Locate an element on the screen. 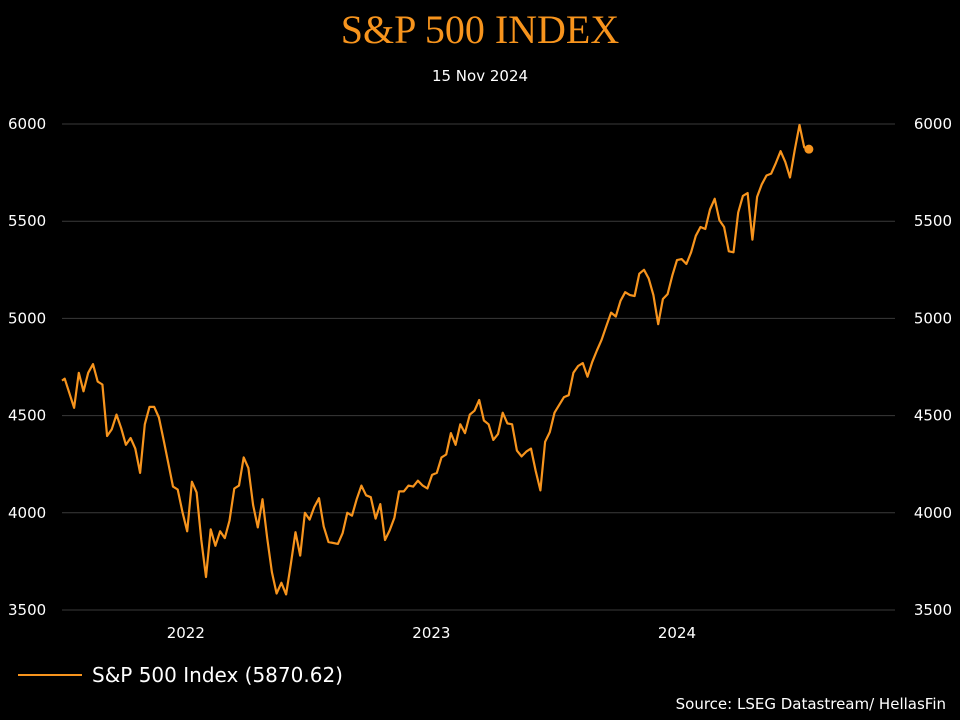 Image resolution: width=960 pixels, height=720 pixels. y-tick-label-right: 4000 is located at coordinates (933, 513).